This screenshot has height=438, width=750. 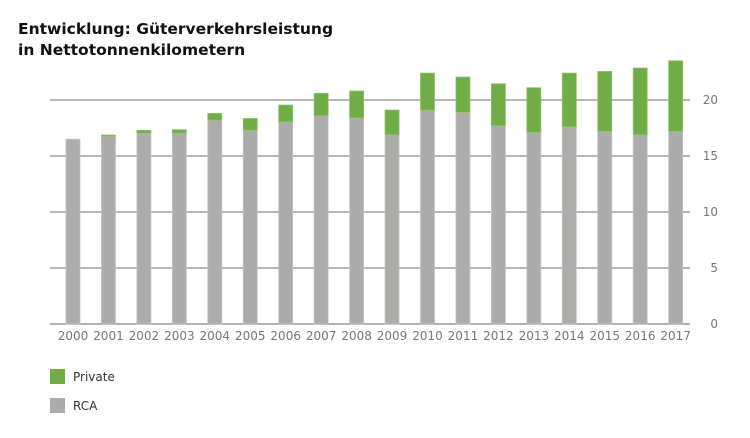 What do you see at coordinates (498, 336) in the screenshot?
I see `x-tick-label: 2012` at bounding box center [498, 336].